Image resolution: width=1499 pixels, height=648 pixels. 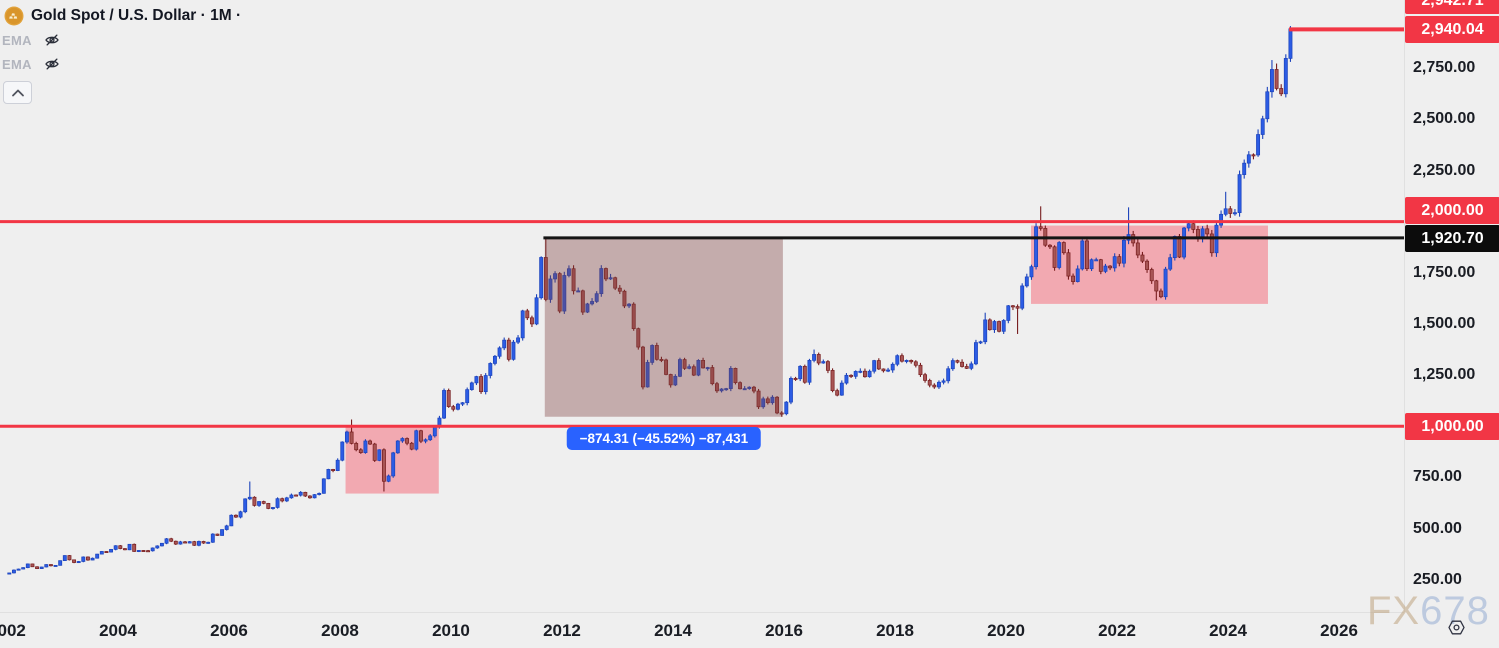 I want to click on price-badge-1920.70: 1,920.70, so click(x=1452, y=238).